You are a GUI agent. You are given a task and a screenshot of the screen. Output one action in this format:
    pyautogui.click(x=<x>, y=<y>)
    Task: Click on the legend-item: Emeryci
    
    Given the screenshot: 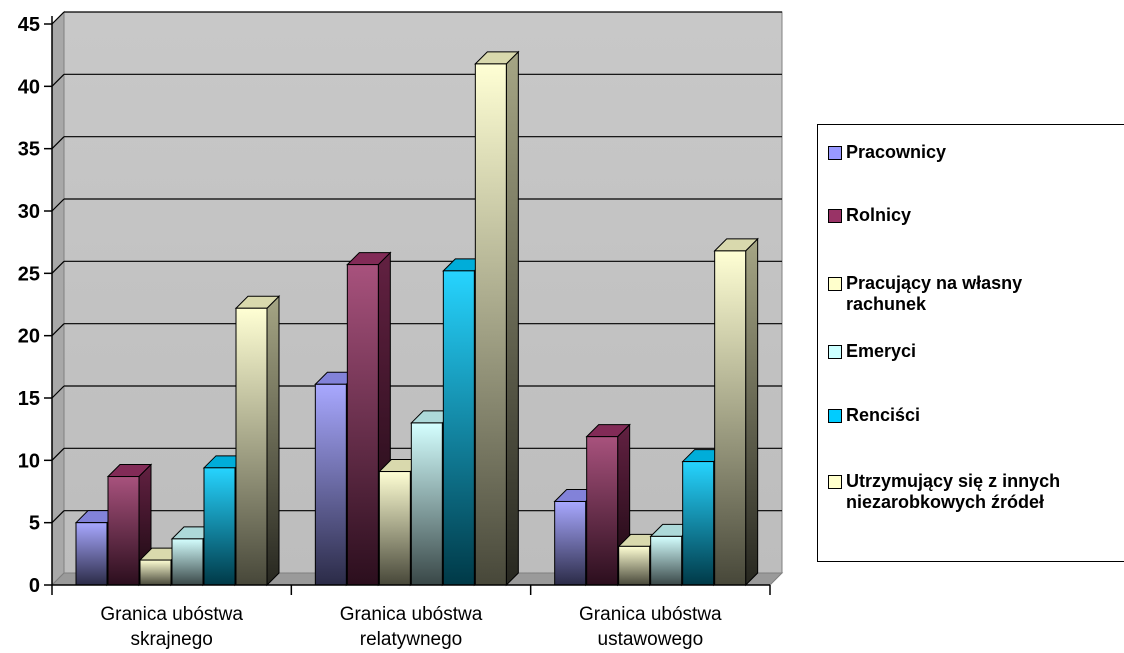 What is the action you would take?
    pyautogui.click(x=872, y=351)
    